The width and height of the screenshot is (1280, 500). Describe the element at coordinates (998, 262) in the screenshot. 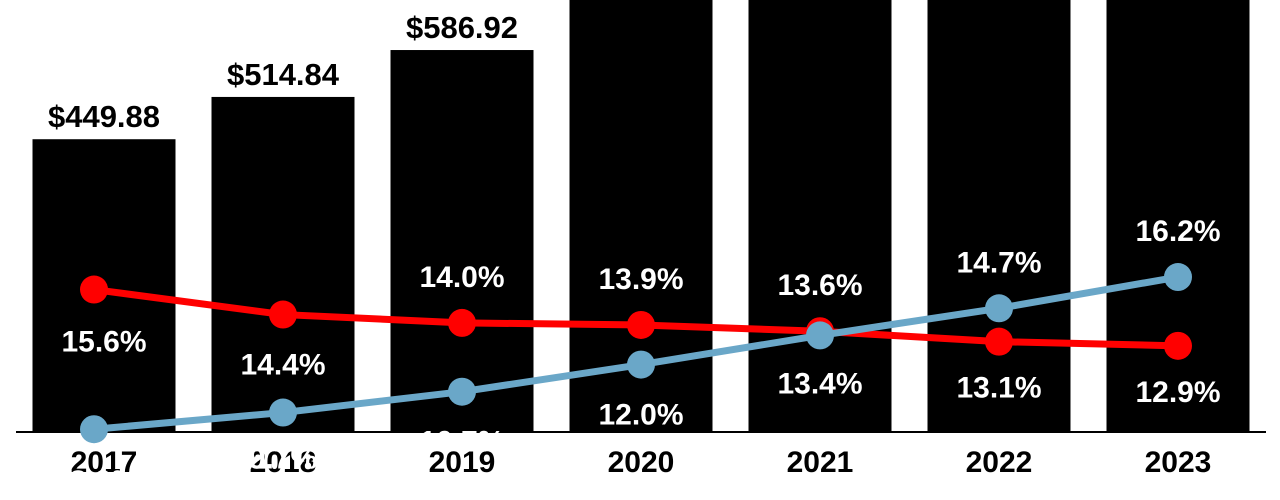

I see `series-2-data-label: 14.7%` at that location.